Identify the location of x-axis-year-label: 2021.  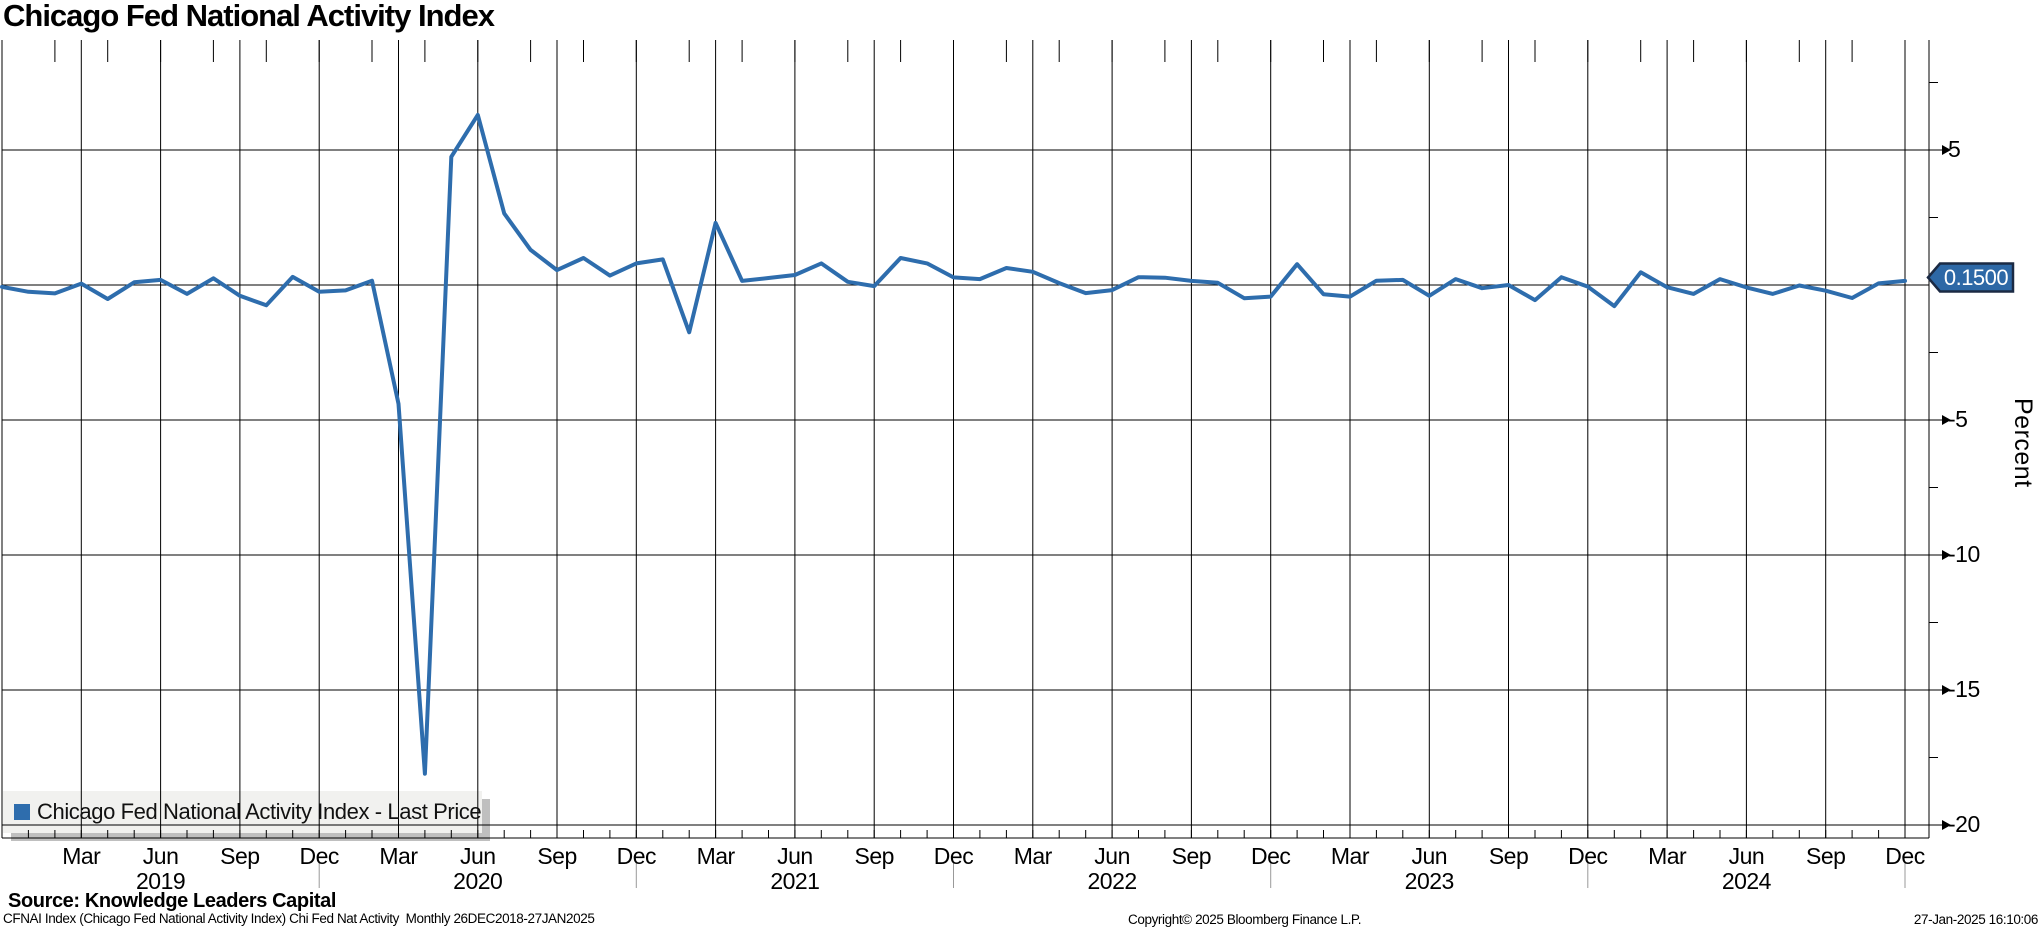
(795, 881).